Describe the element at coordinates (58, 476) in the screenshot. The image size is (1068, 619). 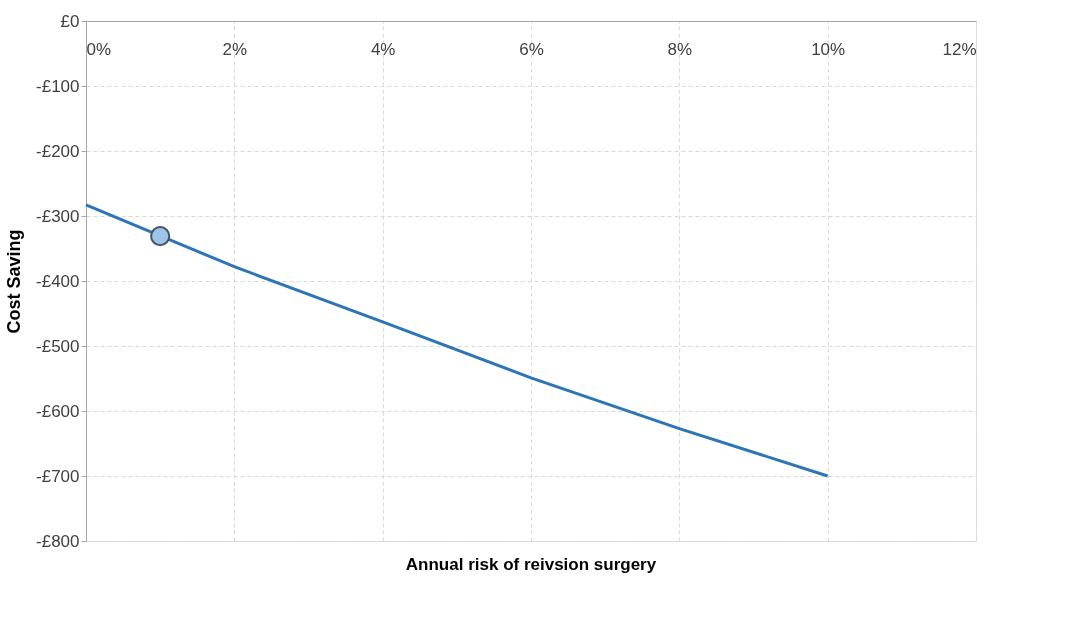
I see `y-tick-label: -£700` at that location.